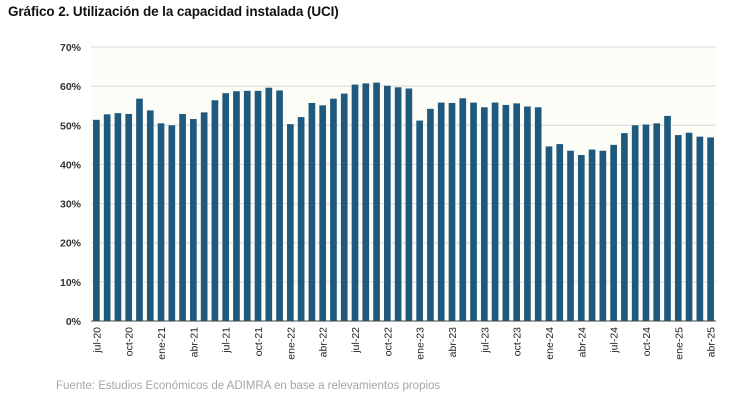  What do you see at coordinates (71, 283) in the screenshot?
I see `y-tick-label: 10%` at bounding box center [71, 283].